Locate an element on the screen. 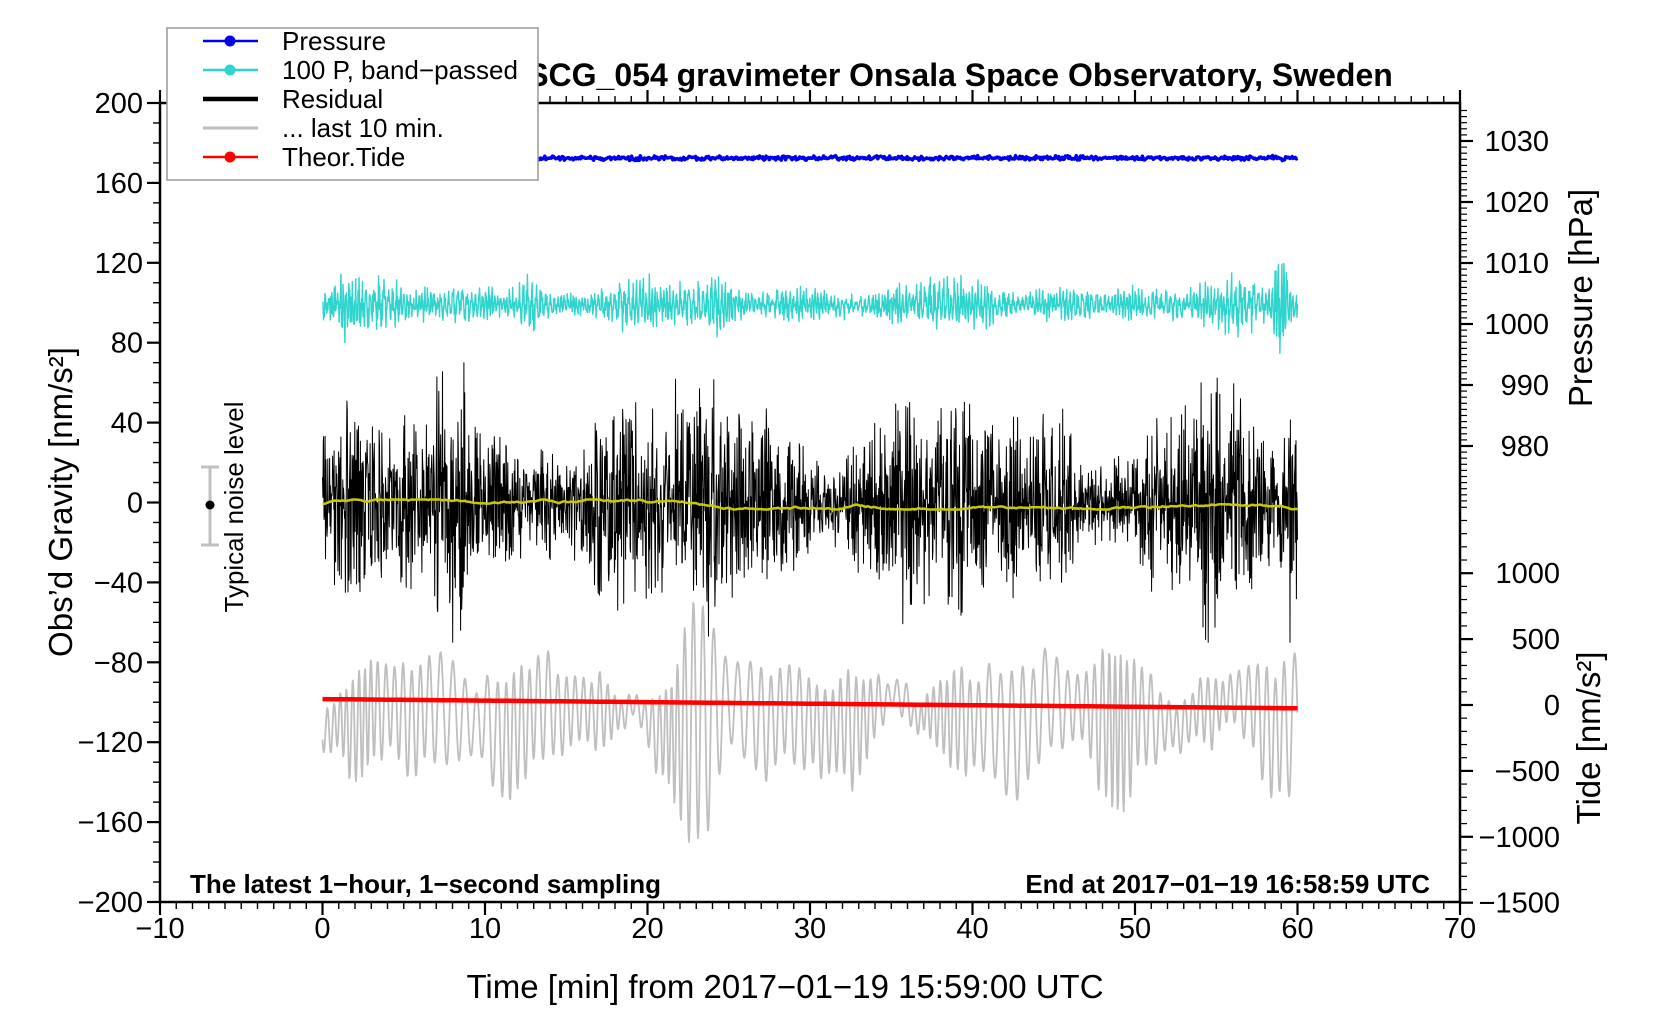 The image size is (1660, 1020). gravity-tick-label: 160 is located at coordinates (119, 184).